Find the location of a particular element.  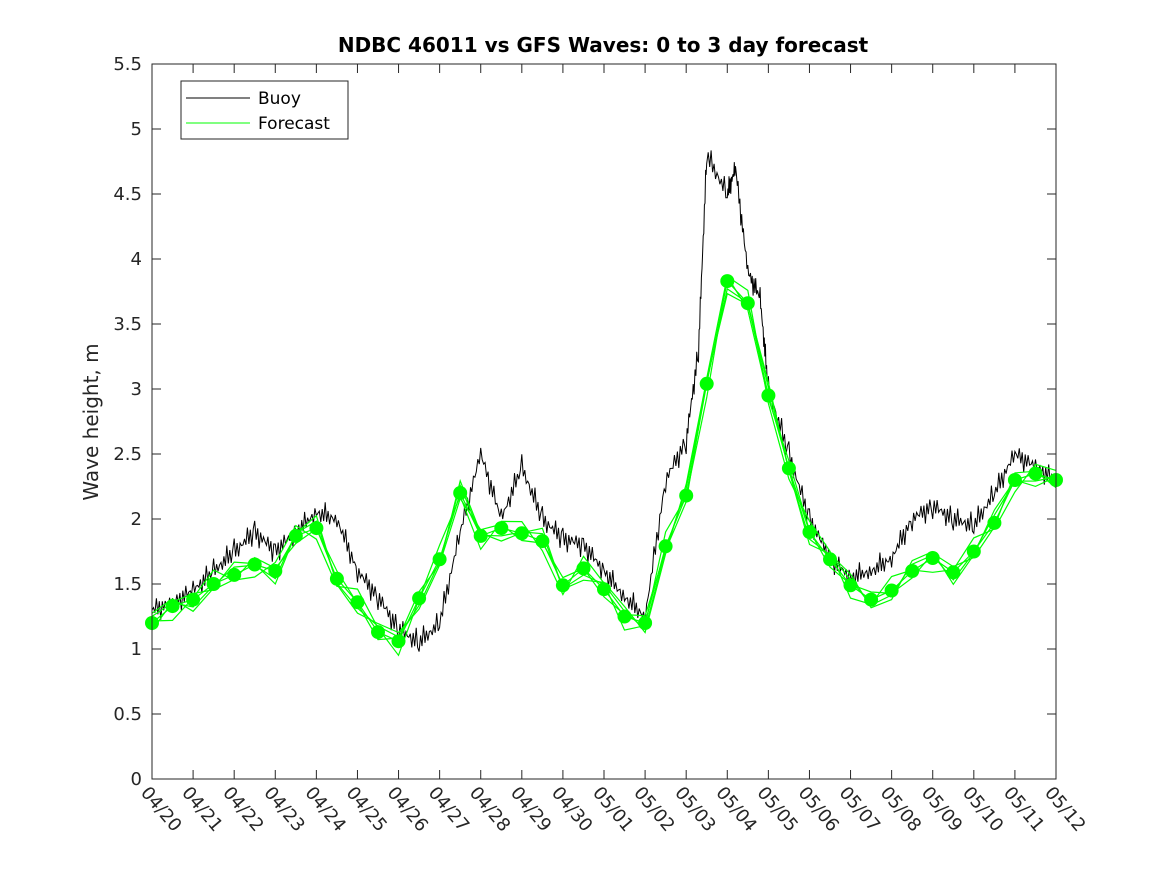

y-tick-label: 3.5 is located at coordinates (127, 324).